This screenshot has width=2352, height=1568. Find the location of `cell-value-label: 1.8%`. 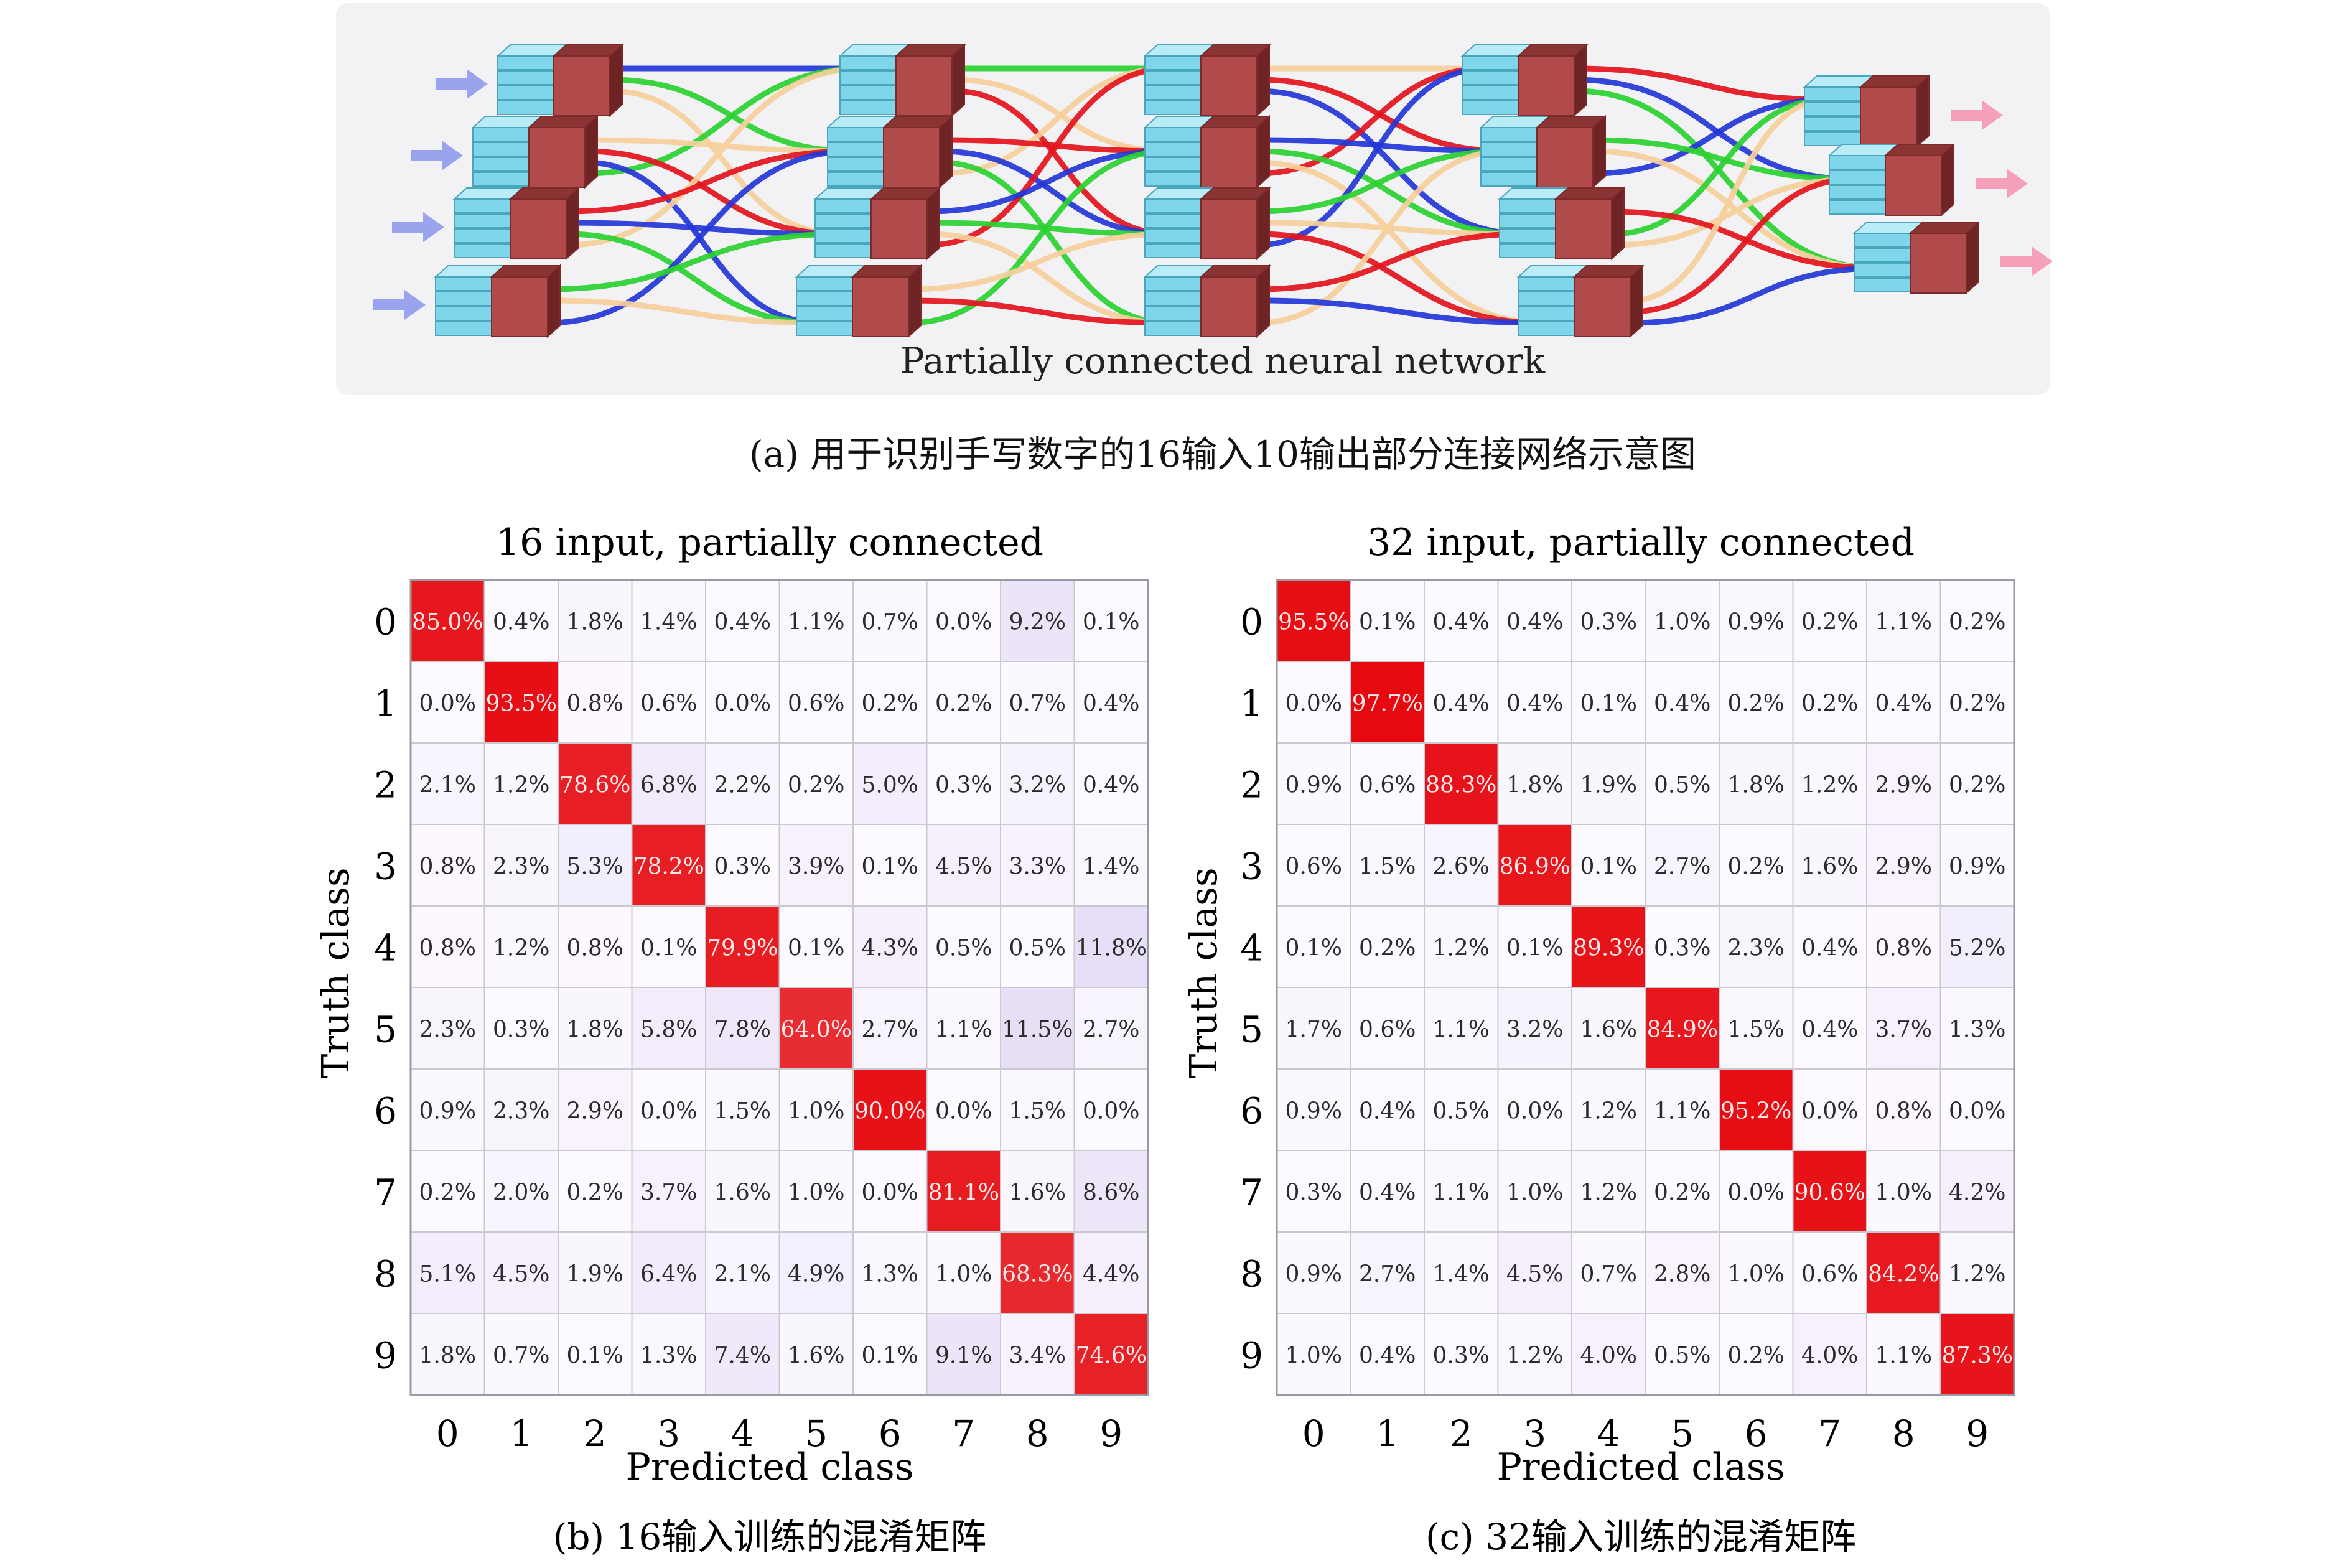

cell-value-label: 1.8% is located at coordinates (447, 1356).